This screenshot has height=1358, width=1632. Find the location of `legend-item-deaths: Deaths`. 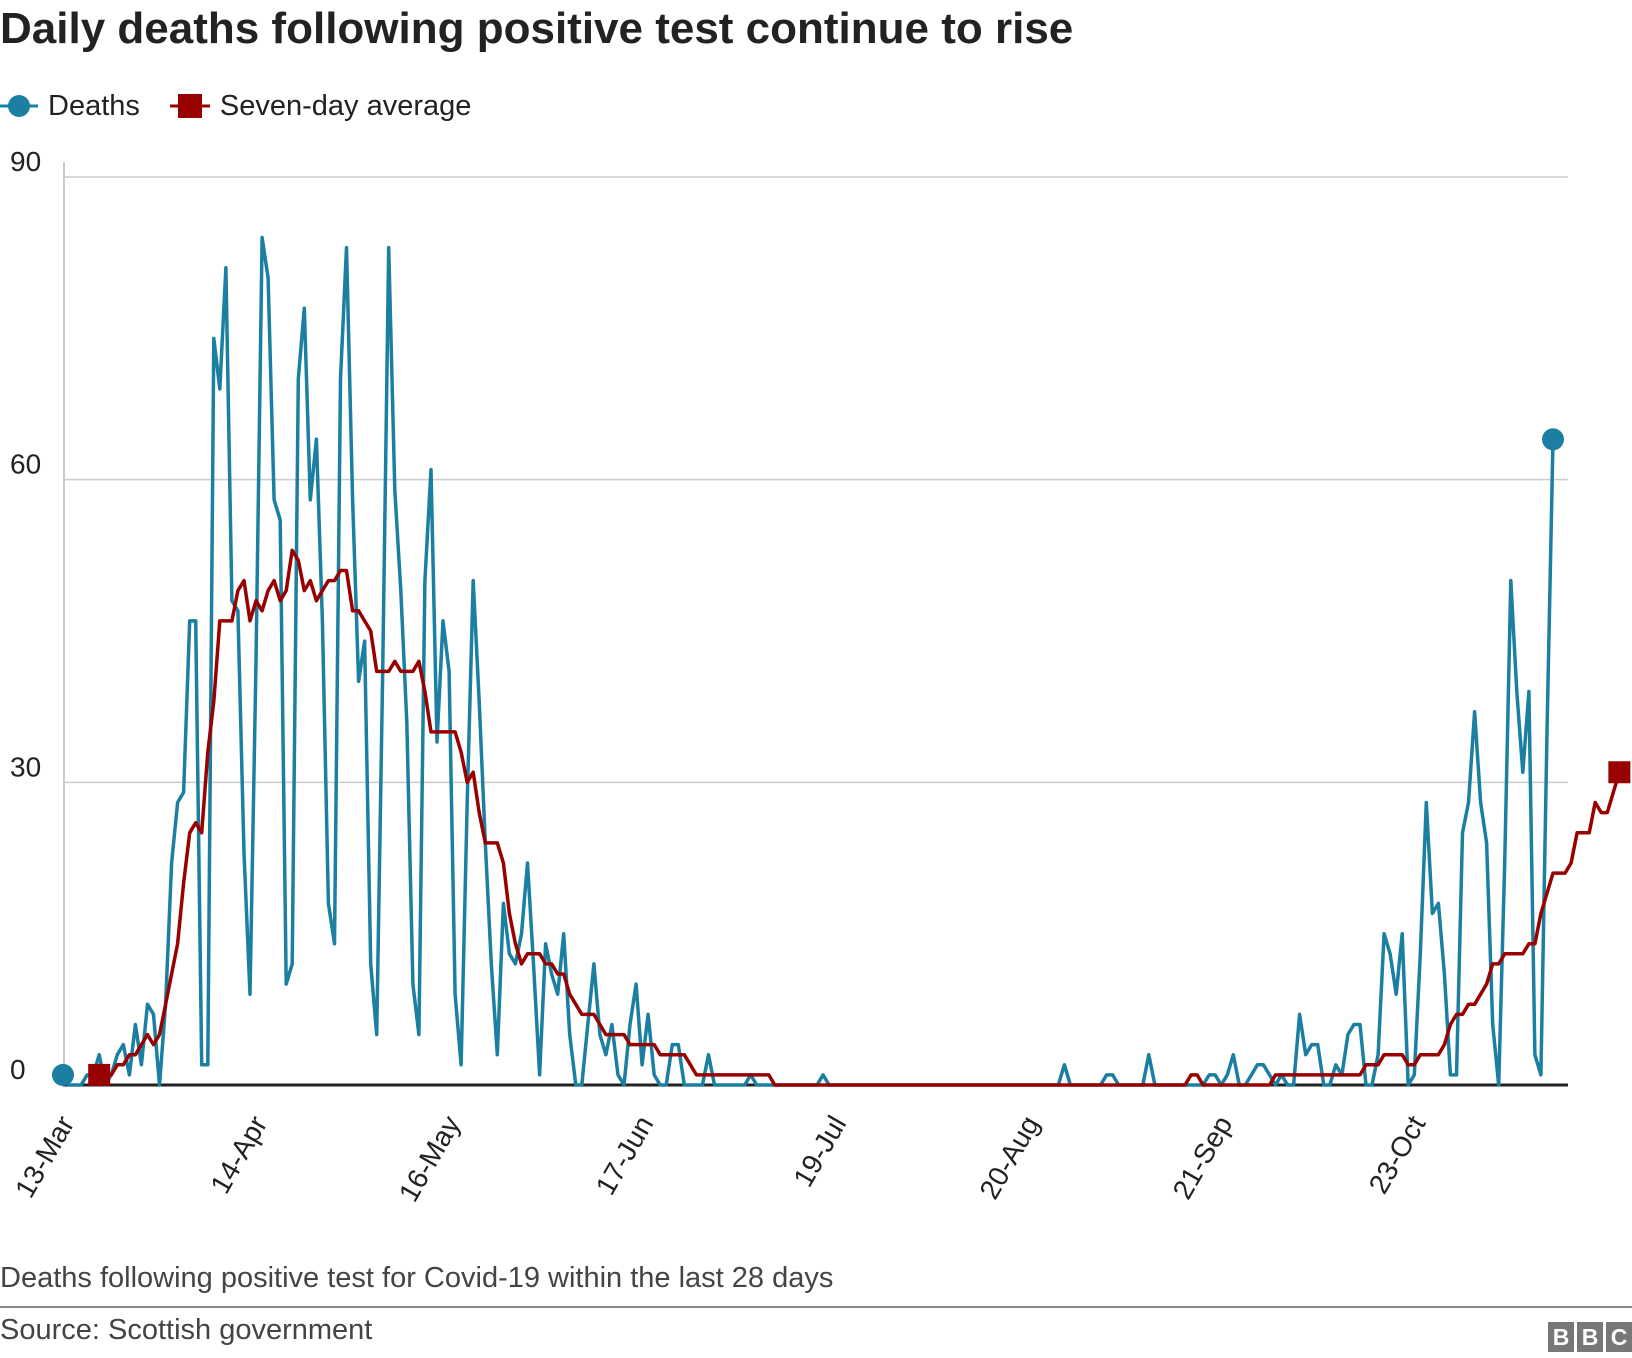

legend-item-deaths: Deaths is located at coordinates (70, 106).